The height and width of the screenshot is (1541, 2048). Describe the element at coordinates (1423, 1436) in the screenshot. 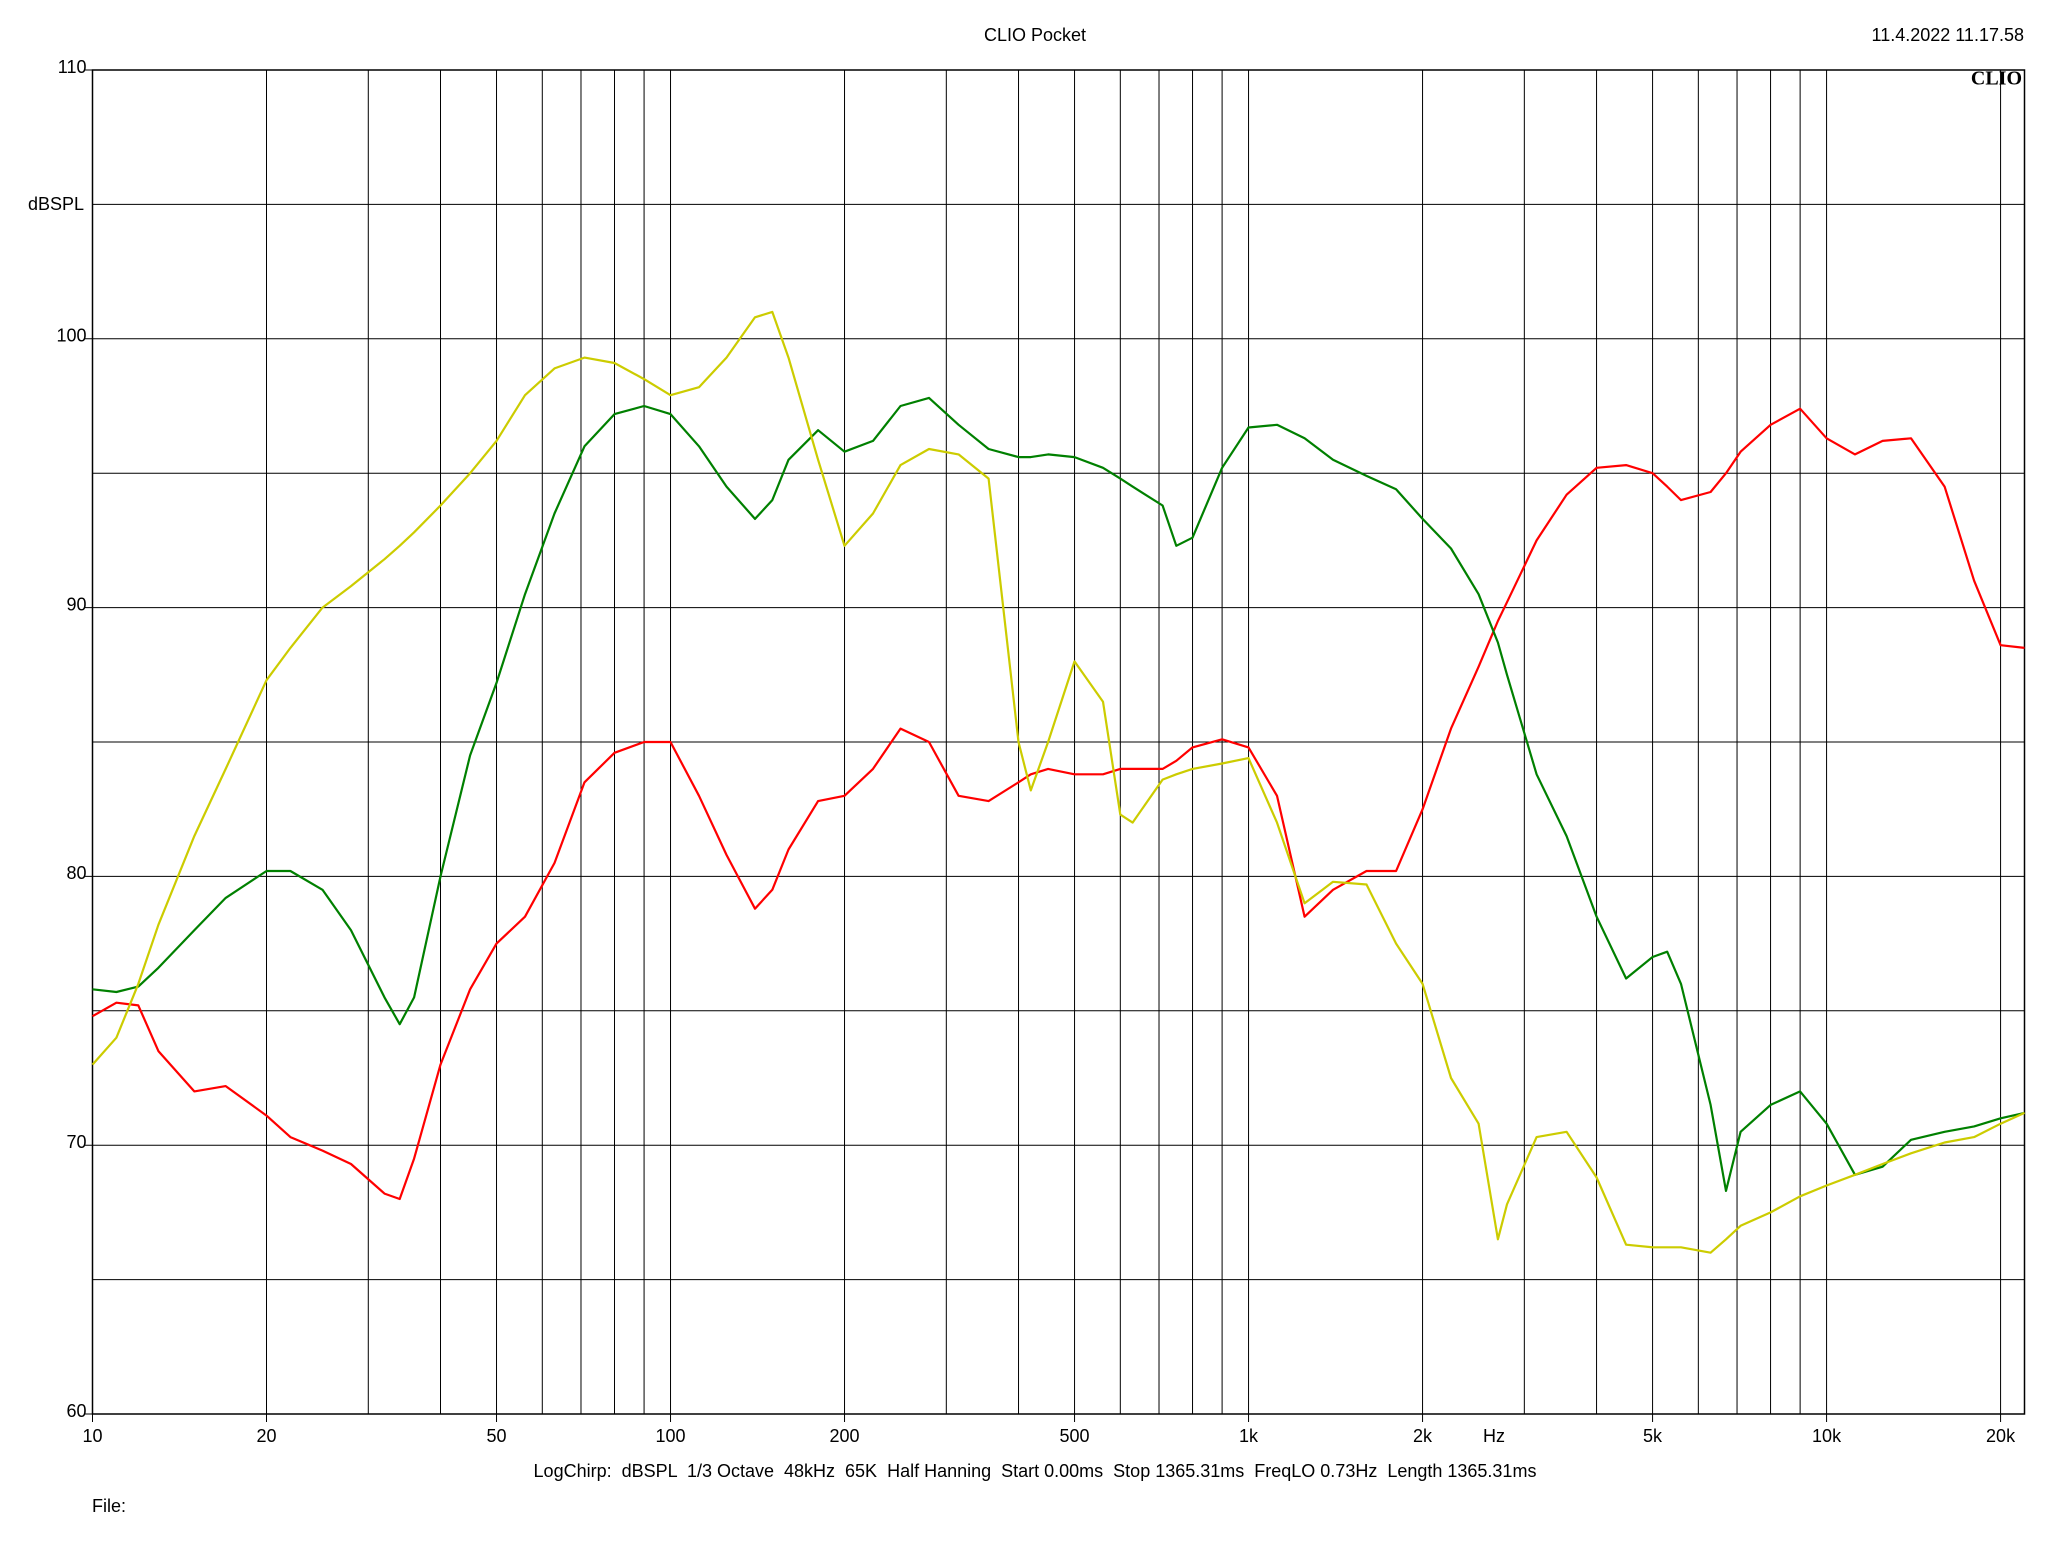

I see `x-tick-label: 2k` at that location.